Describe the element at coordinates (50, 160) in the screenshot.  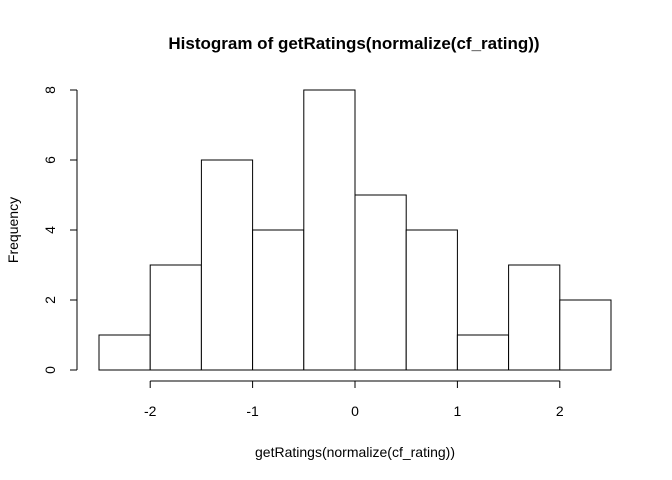
I see `y-tick-label: 6` at that location.